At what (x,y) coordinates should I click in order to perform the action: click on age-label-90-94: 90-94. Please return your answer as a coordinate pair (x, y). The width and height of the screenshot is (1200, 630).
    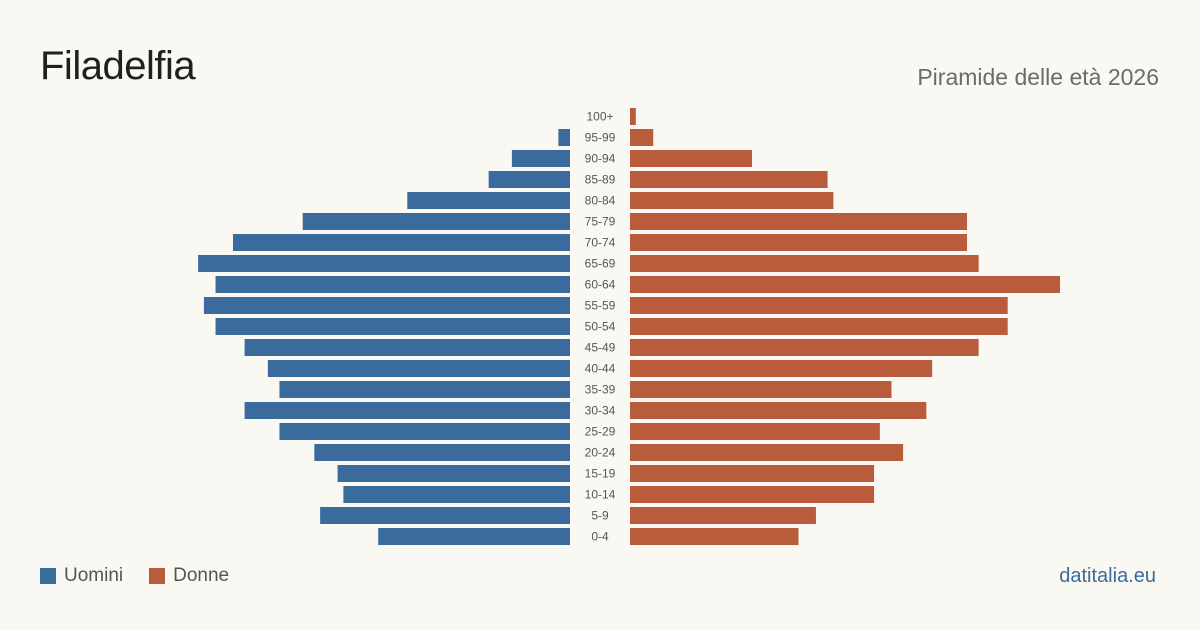
    Looking at the image, I should click on (600, 159).